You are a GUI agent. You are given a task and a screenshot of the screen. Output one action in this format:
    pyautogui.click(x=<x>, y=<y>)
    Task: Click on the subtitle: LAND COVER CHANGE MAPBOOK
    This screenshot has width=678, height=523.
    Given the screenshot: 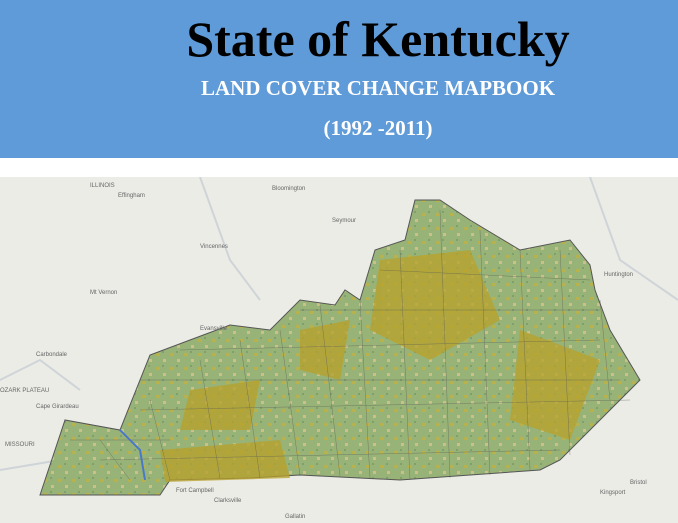 What is the action you would take?
    pyautogui.click(x=378, y=88)
    